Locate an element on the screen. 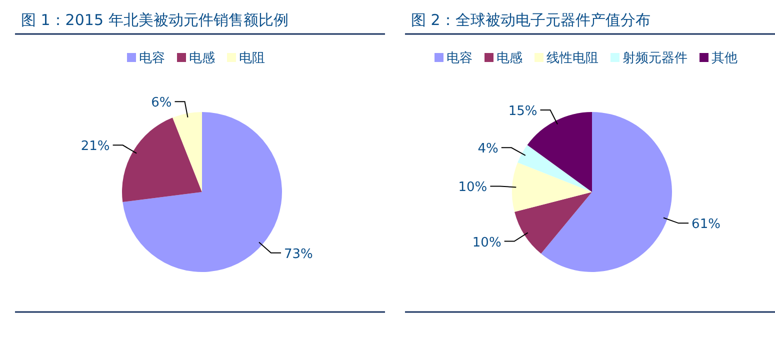 This screenshot has height=344, width=775. legend-label: 线性电阻 is located at coordinates (572, 58).